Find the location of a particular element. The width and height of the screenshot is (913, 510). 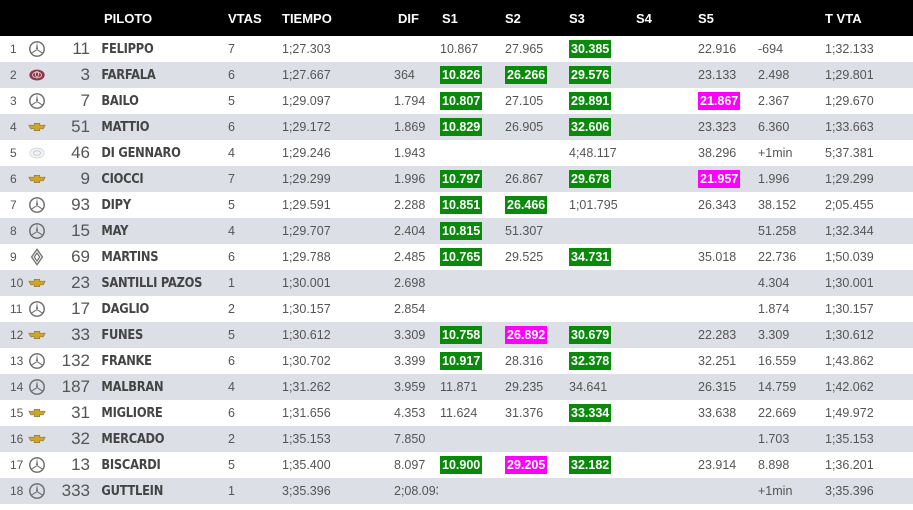

s1-cell: 10.851 is located at coordinates (470, 205).